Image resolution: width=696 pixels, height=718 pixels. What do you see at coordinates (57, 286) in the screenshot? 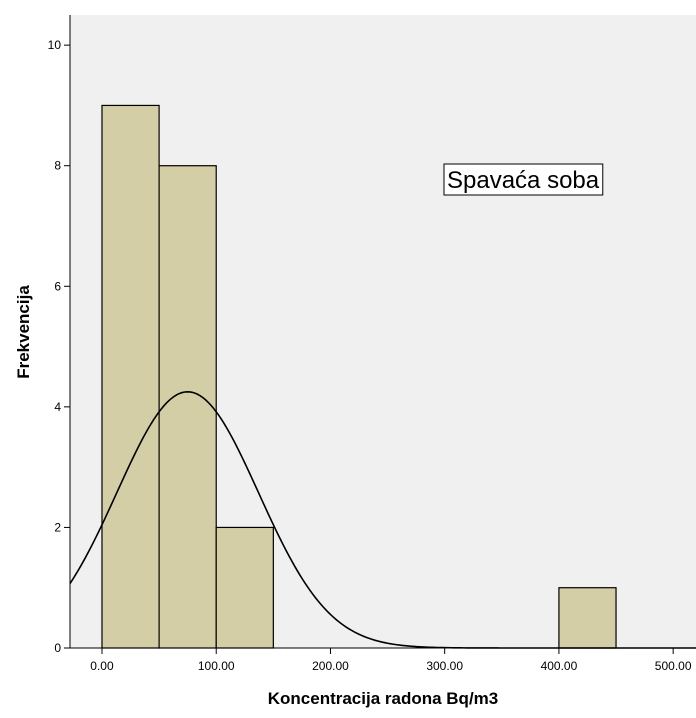
I see `y-tick-label: 6` at bounding box center [57, 286].